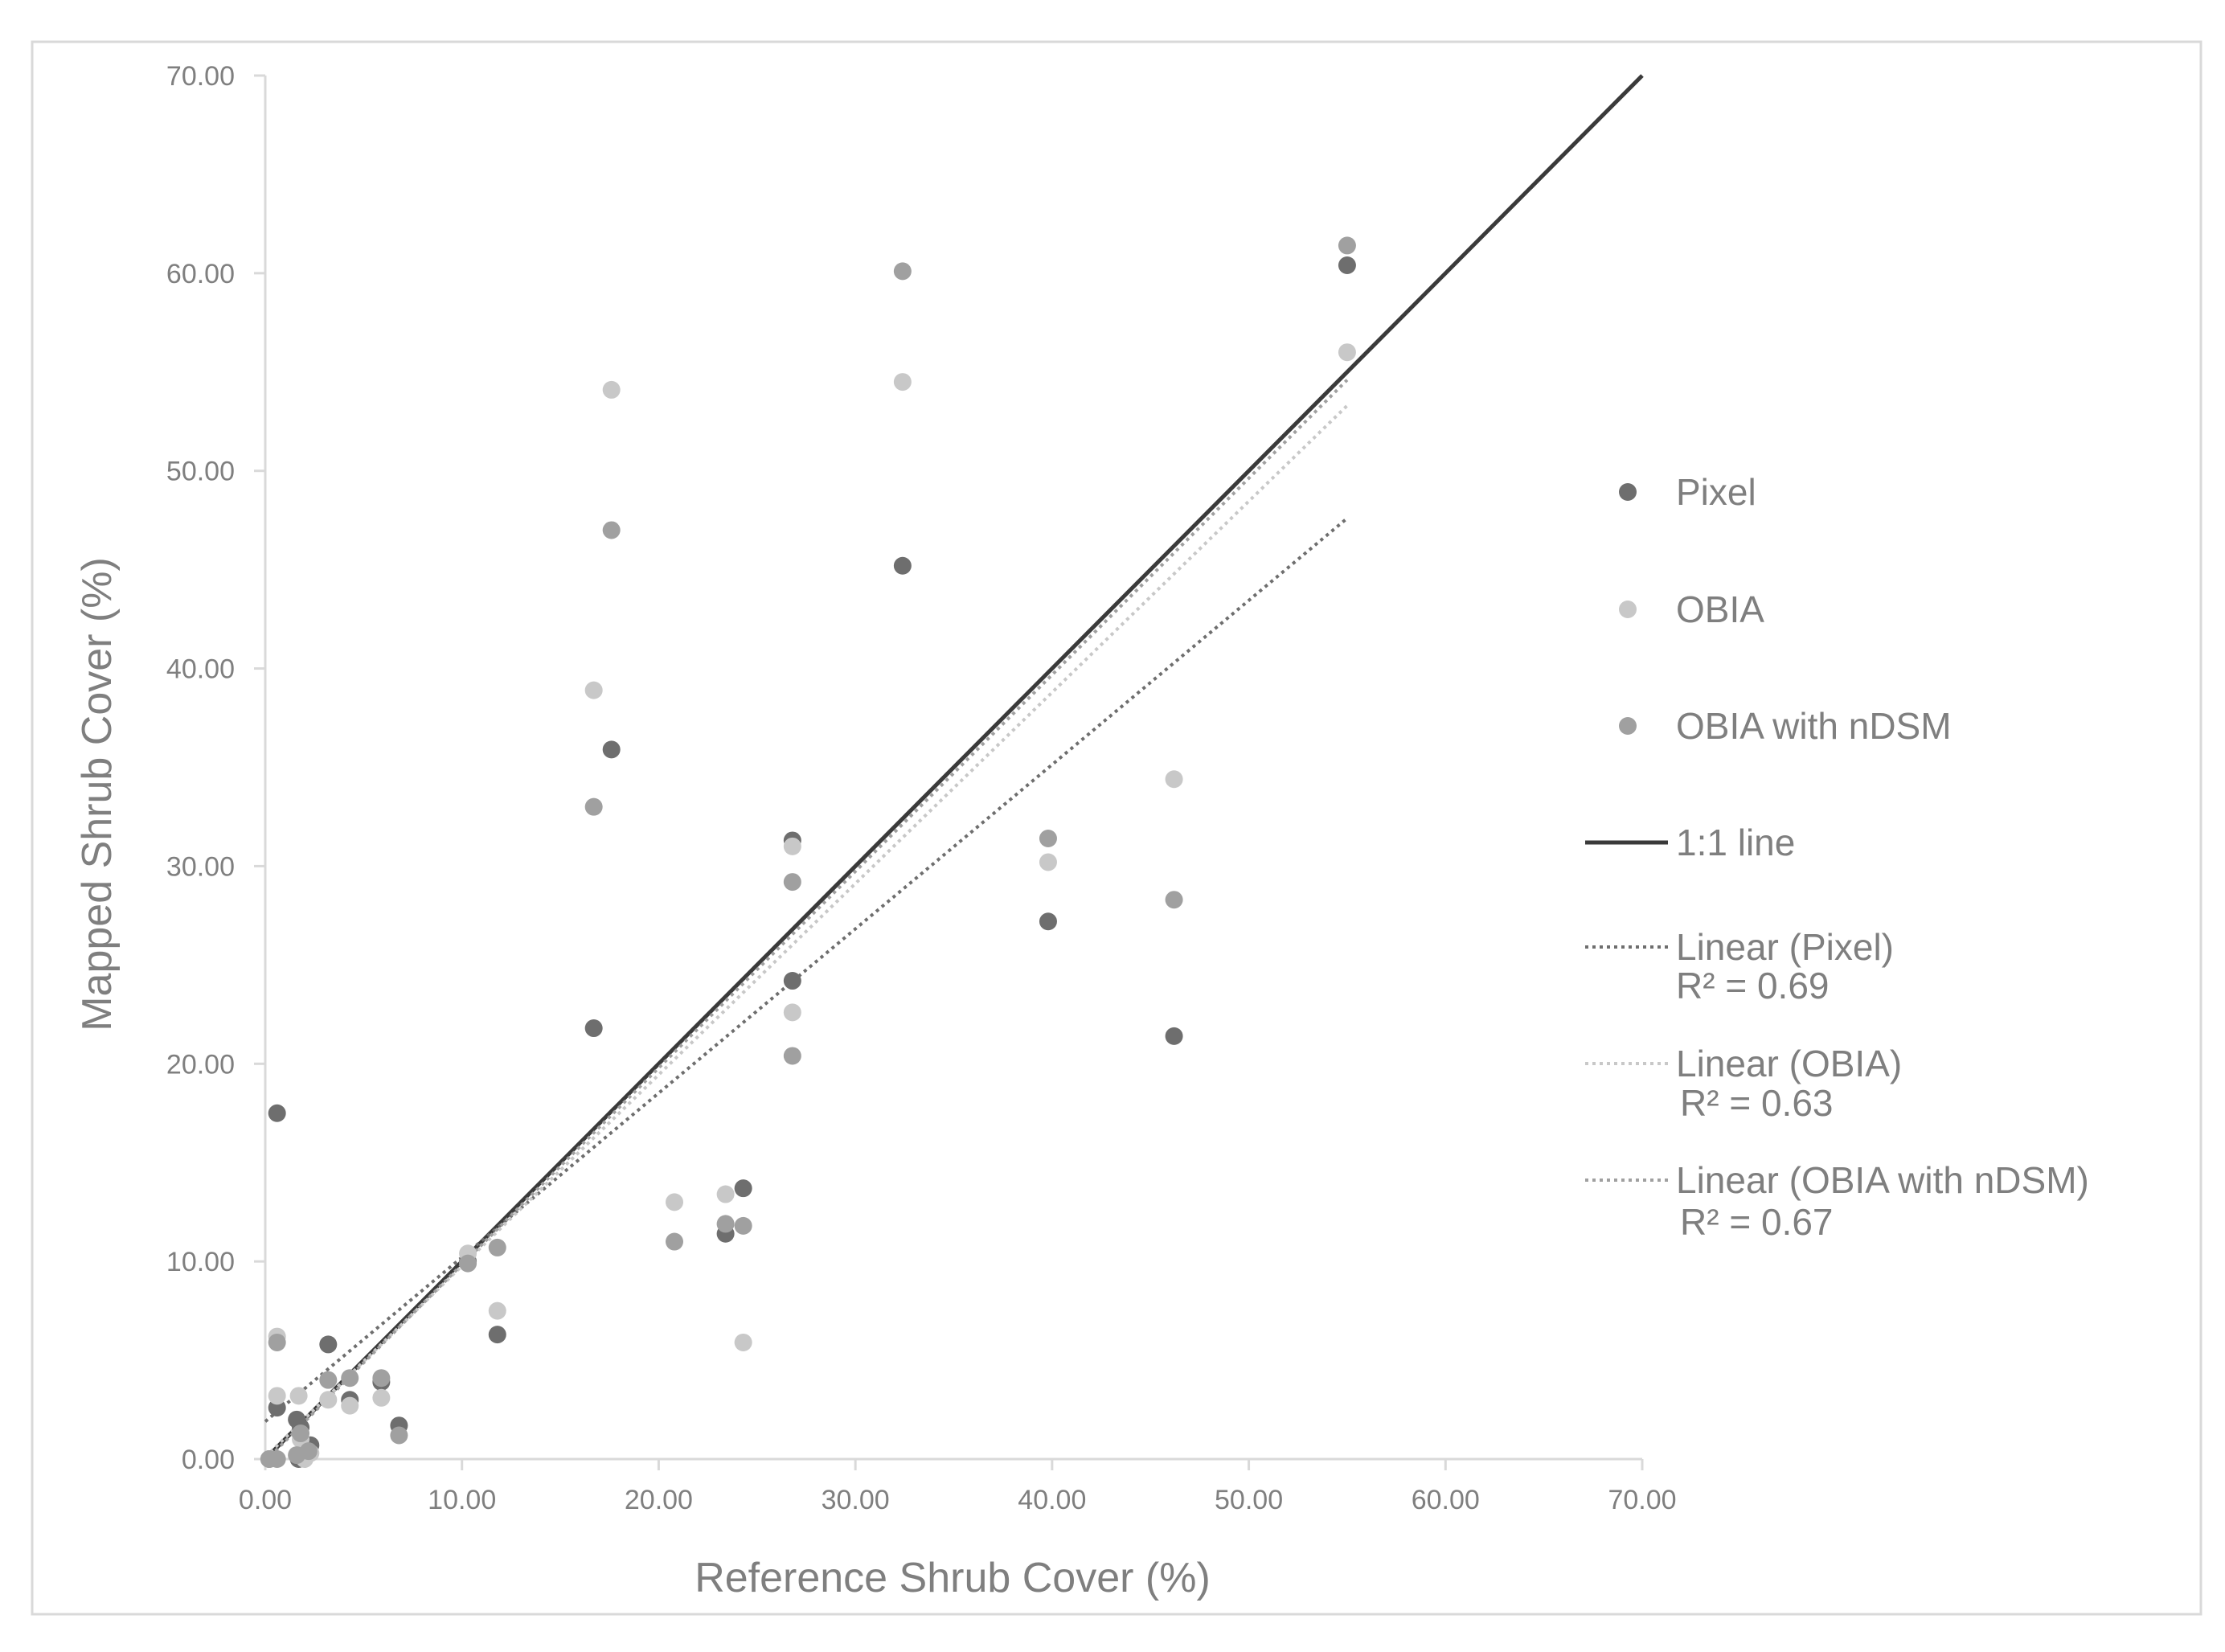 The width and height of the screenshot is (2225, 1652). Describe the element at coordinates (265, 1500) in the screenshot. I see `x-tick-label: 0.00` at that location.